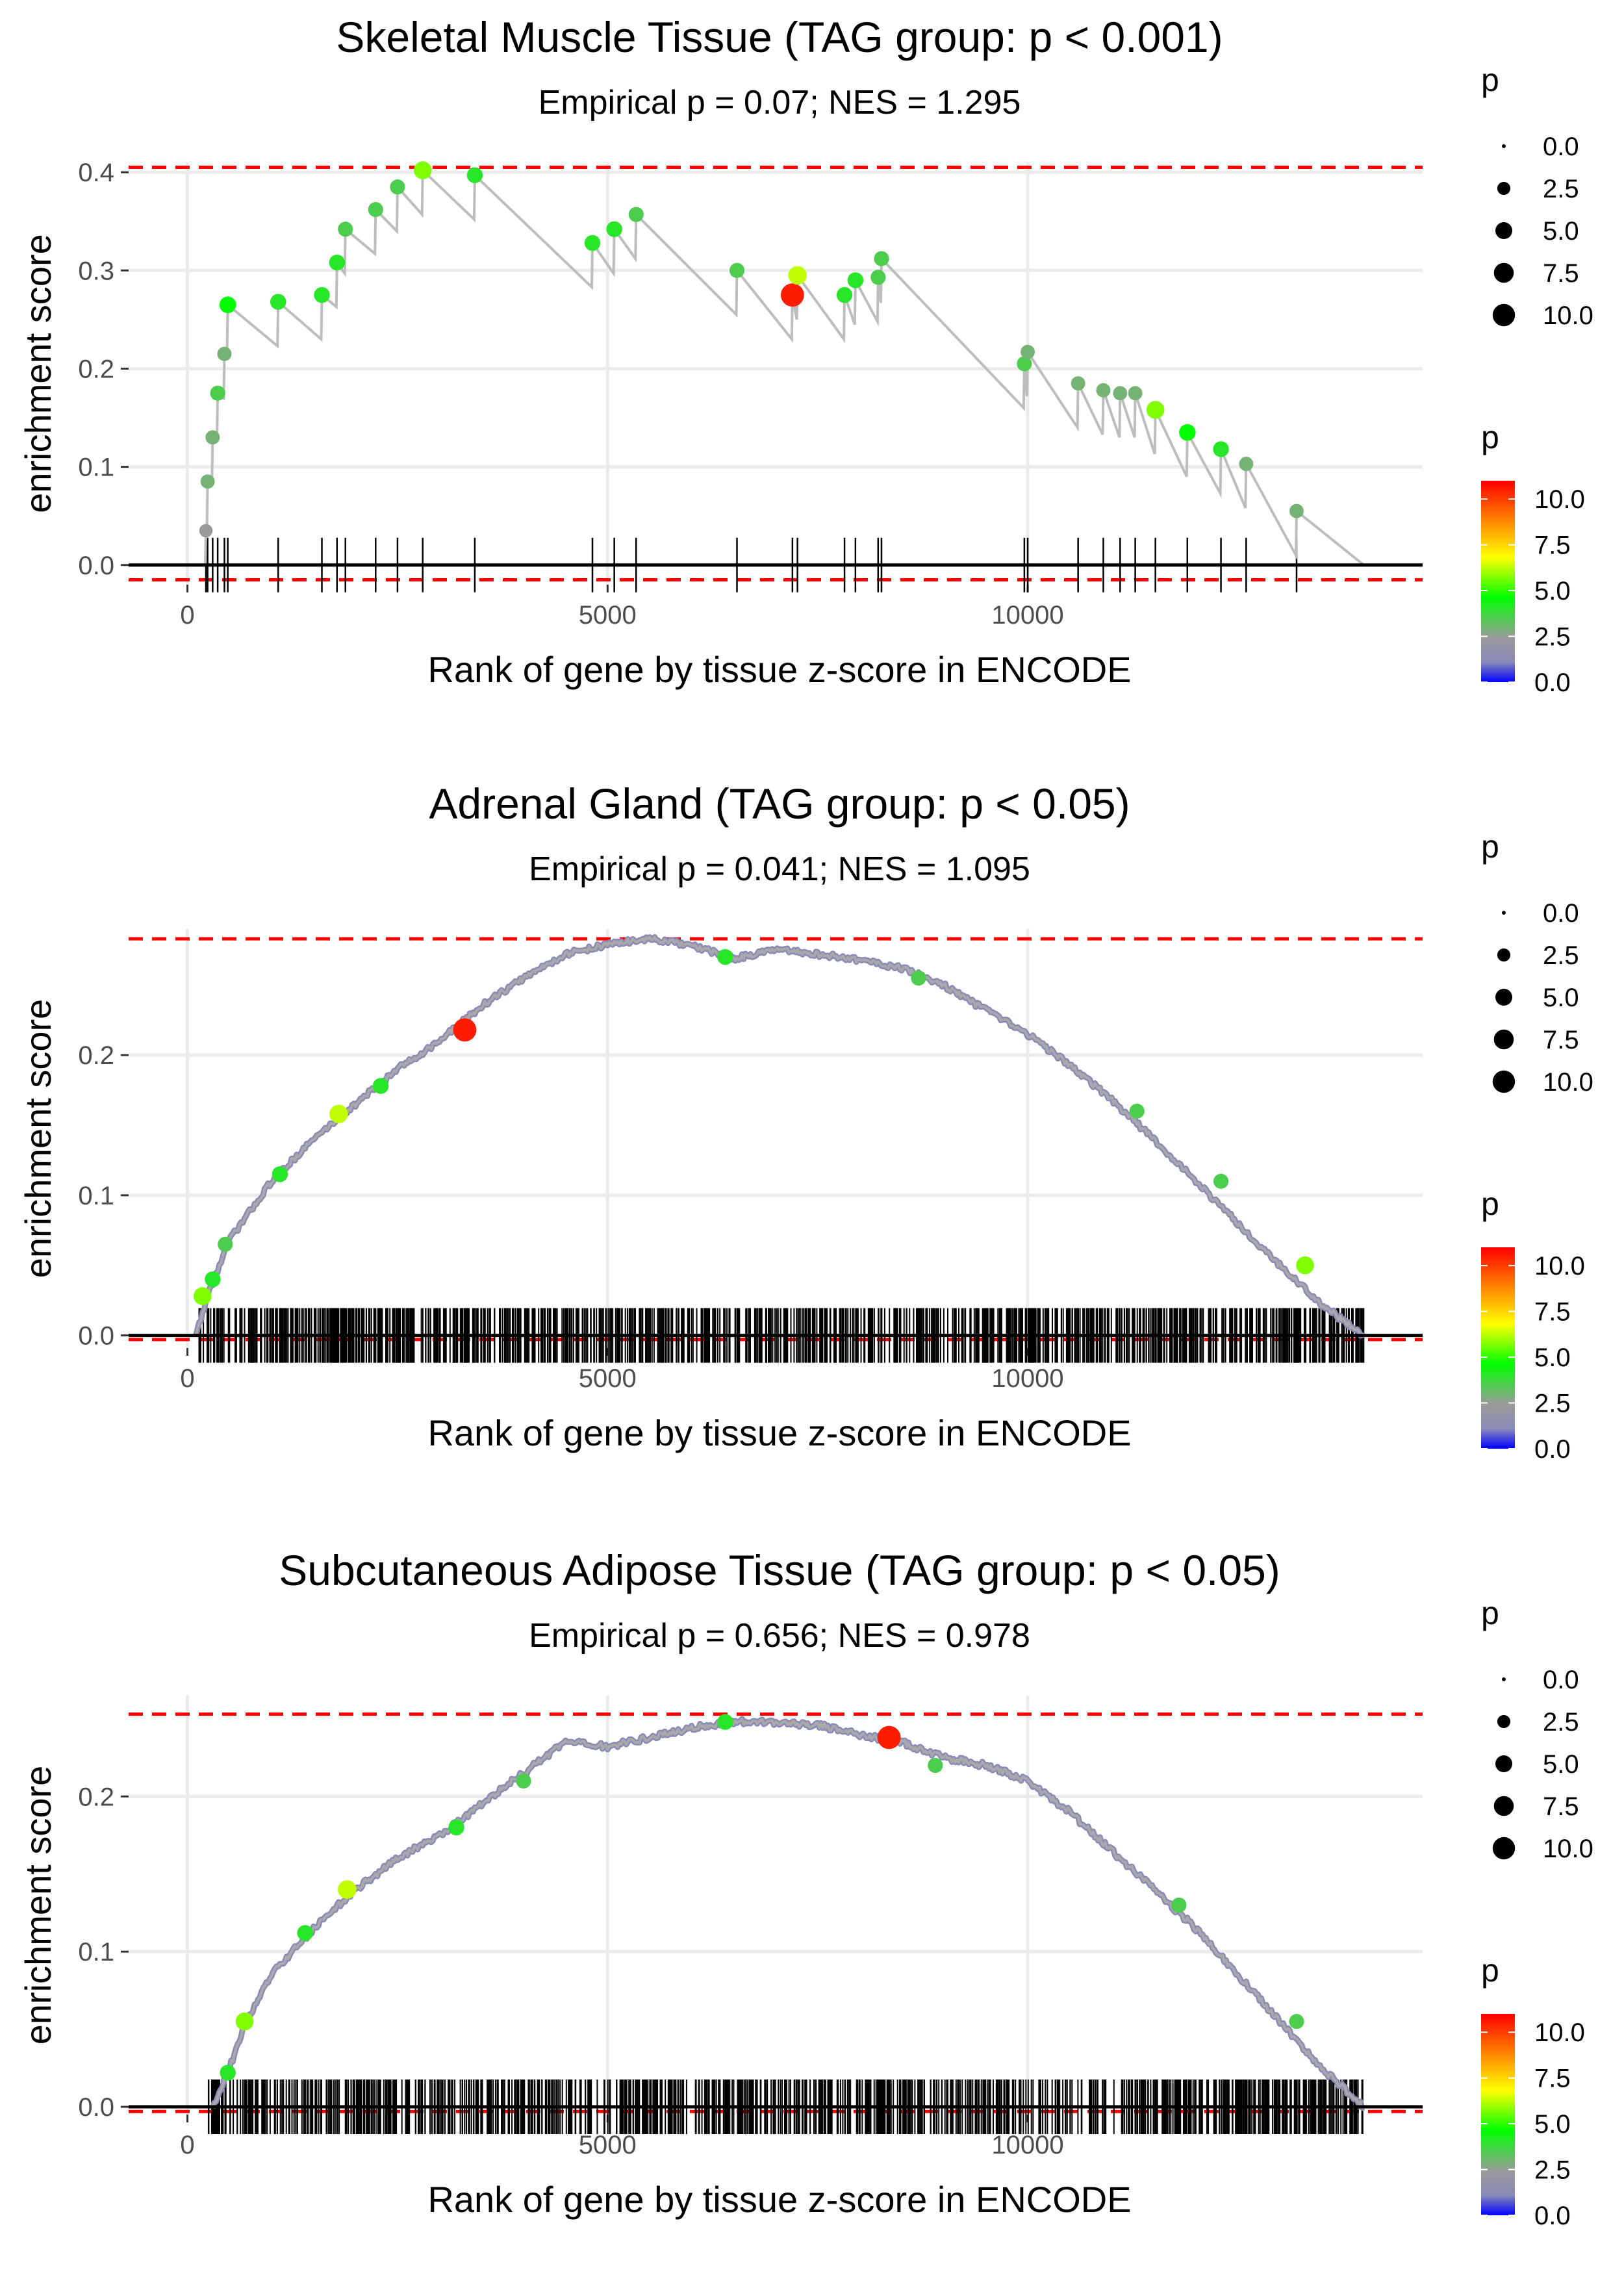  I want to click on y-tick-label: 0.3, so click(96, 271).